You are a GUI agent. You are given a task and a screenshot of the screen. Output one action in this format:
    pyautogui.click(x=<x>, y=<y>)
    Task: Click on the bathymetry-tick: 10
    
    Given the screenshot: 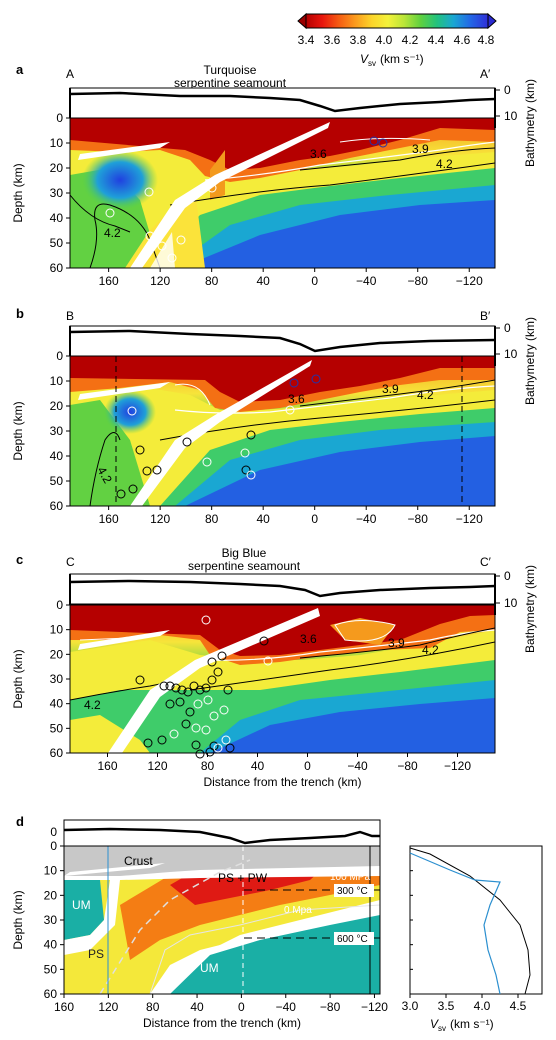 What is the action you would take?
    pyautogui.click(x=511, y=603)
    